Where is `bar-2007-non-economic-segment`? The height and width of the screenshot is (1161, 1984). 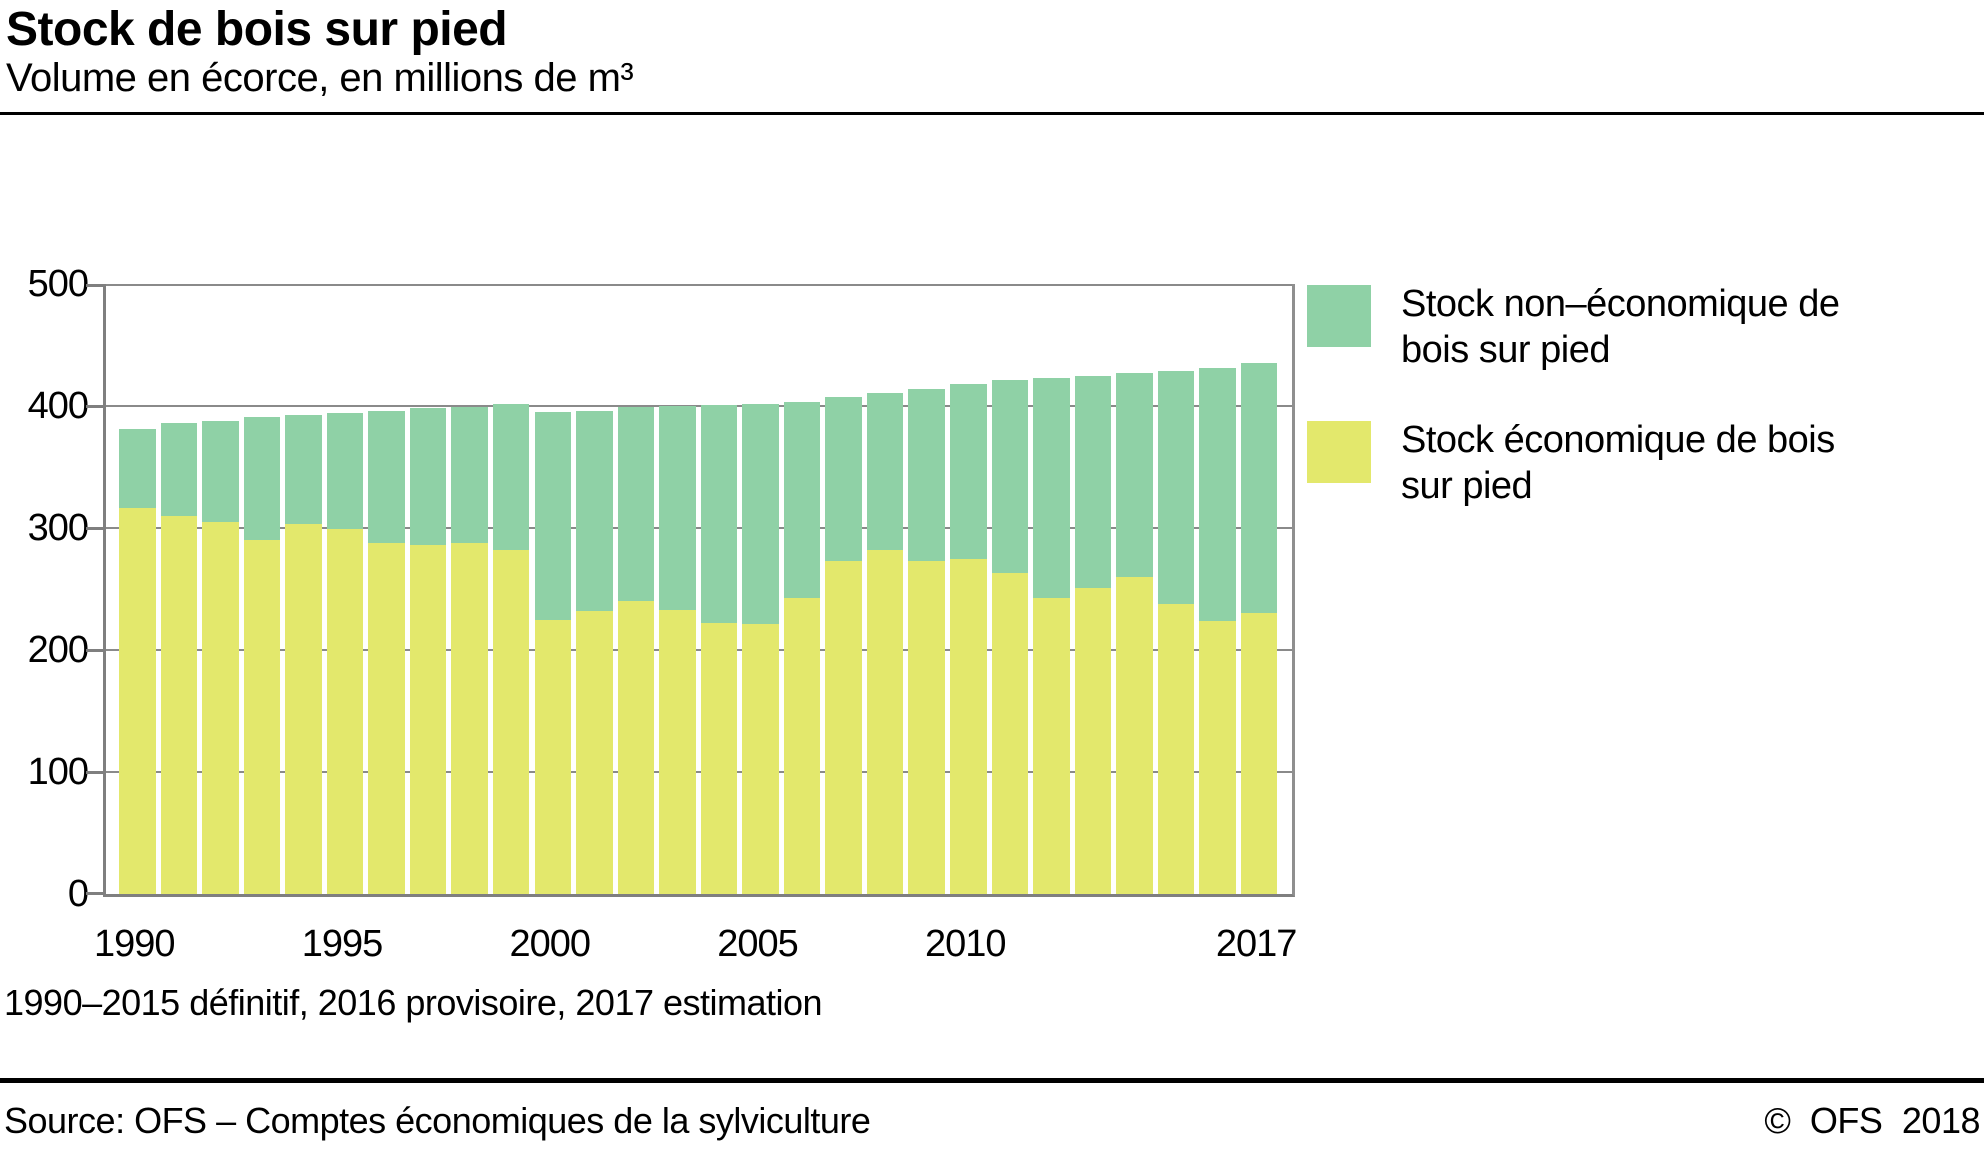
bar-2007-non-economic-segment is located at coordinates (843, 479).